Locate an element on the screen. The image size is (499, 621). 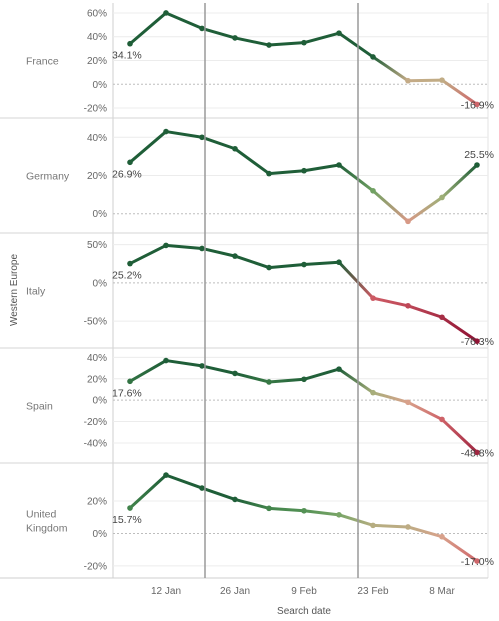
last-value-label: -16.9% is located at coordinates (477, 105).